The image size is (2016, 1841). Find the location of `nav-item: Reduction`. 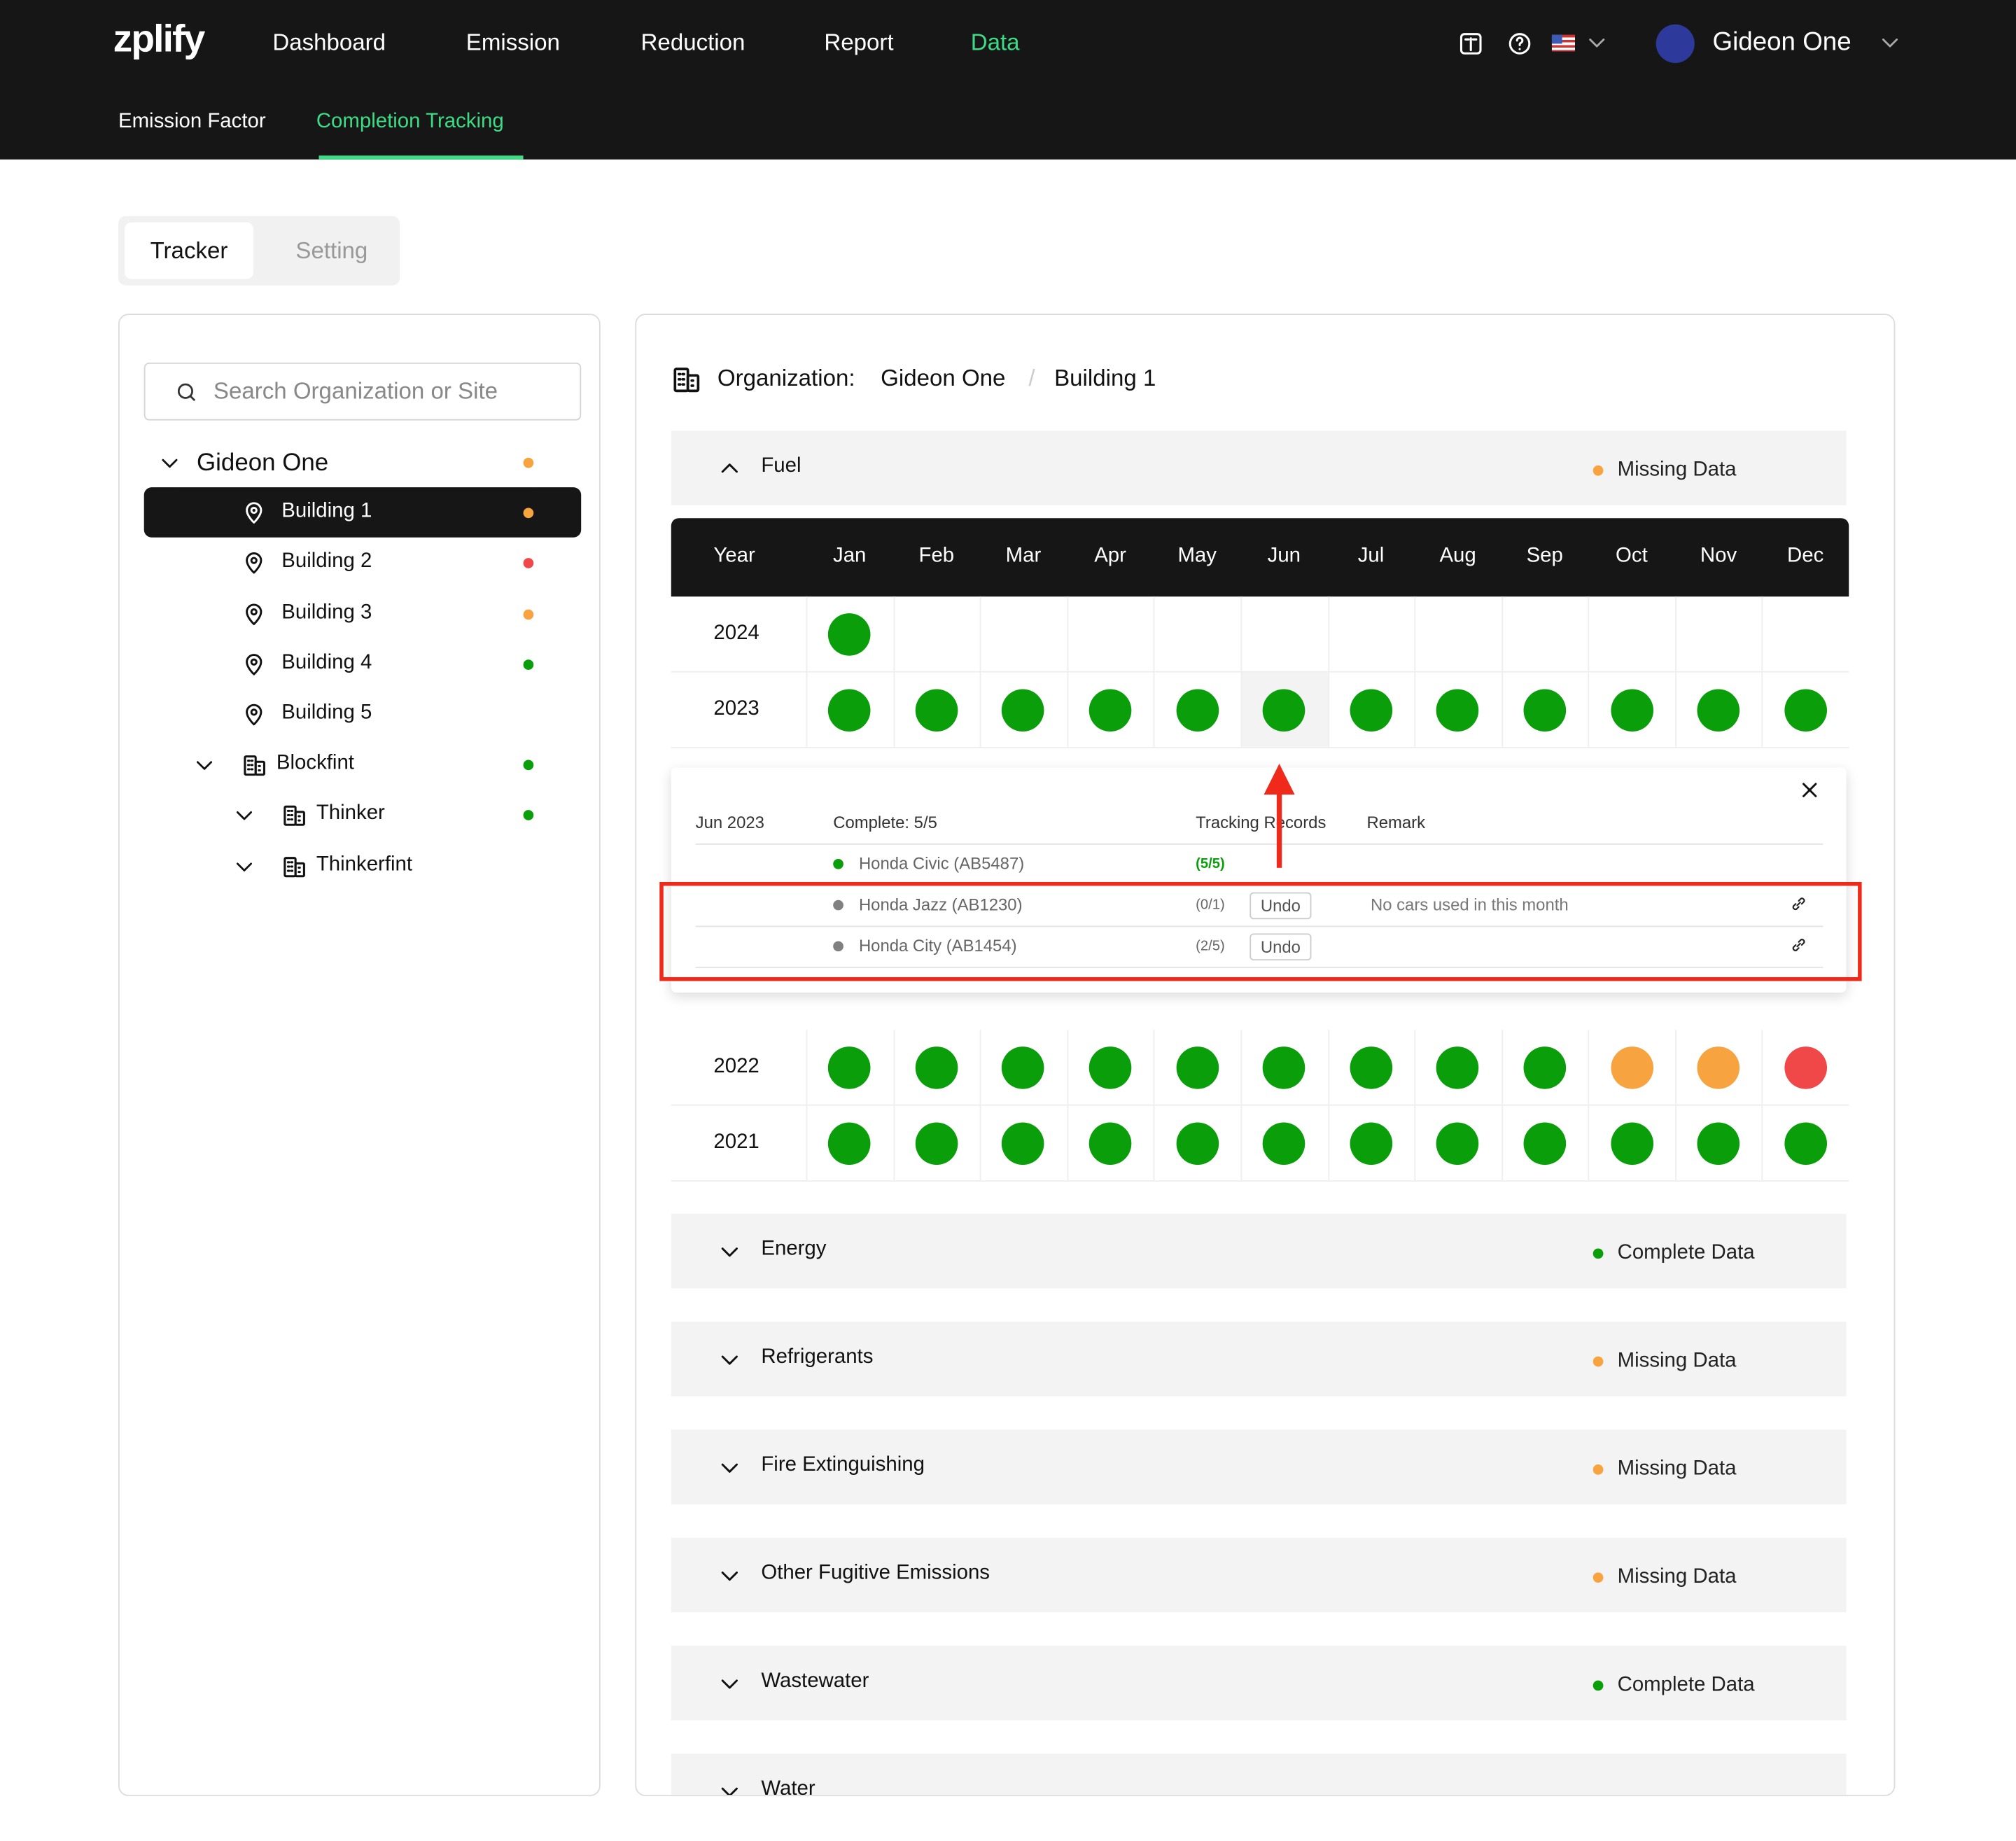

nav-item: Reduction is located at coordinates (693, 42).